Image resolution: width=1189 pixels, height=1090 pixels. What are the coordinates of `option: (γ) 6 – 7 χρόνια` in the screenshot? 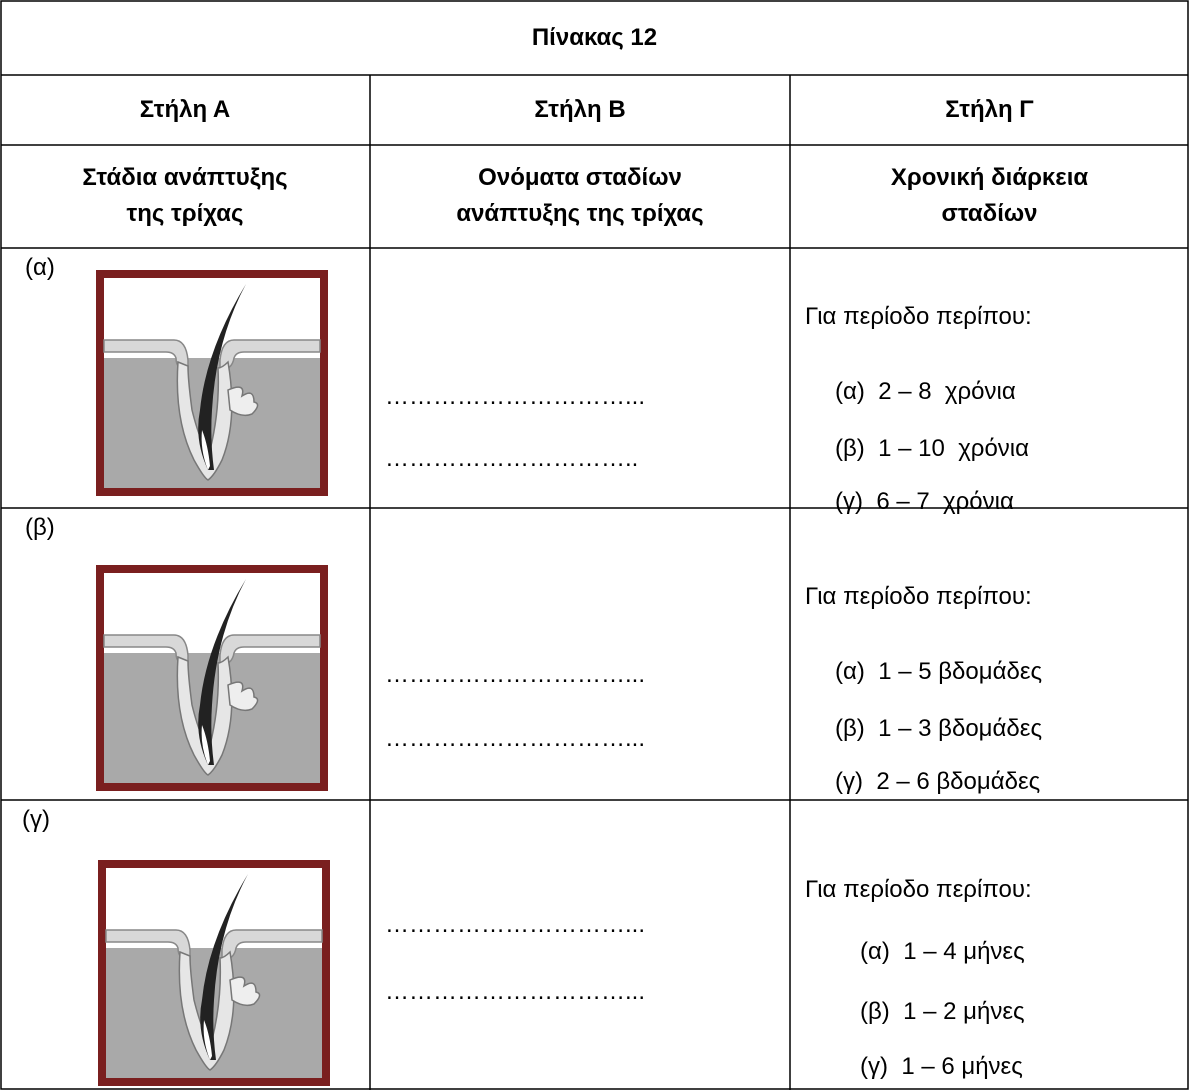 It's located at (924, 501).